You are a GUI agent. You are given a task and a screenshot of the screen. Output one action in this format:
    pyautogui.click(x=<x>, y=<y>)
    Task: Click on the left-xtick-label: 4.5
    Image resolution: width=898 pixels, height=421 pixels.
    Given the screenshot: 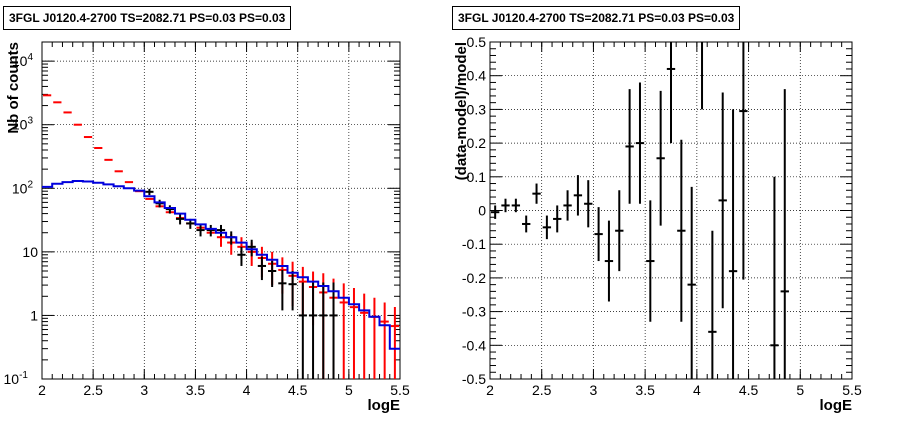 What is the action you would take?
    pyautogui.click(x=298, y=390)
    